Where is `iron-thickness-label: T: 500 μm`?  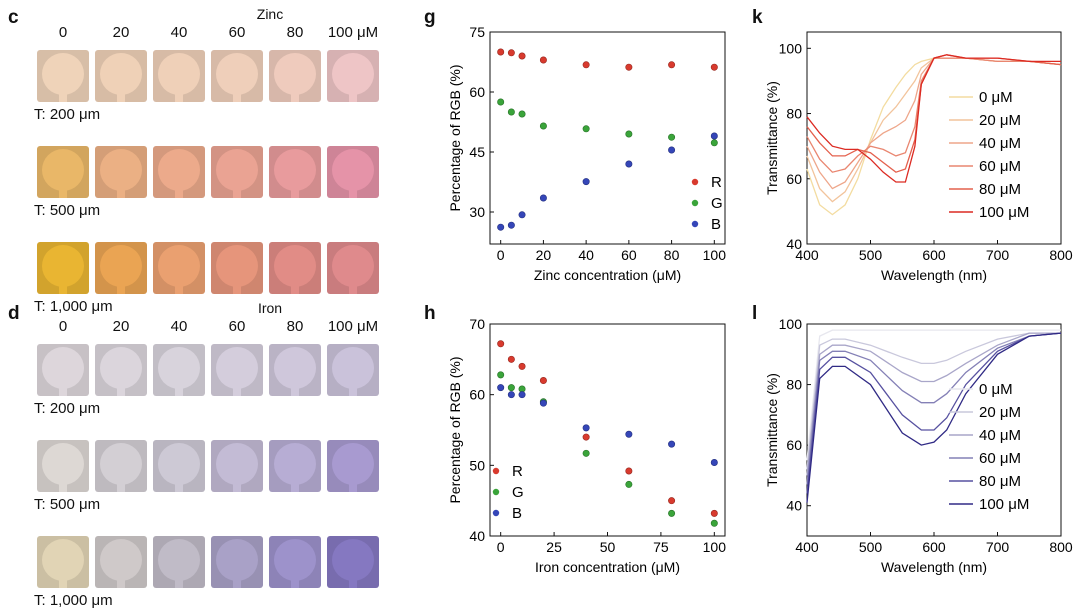
iron-thickness-label: T: 500 μm is located at coordinates (67, 504).